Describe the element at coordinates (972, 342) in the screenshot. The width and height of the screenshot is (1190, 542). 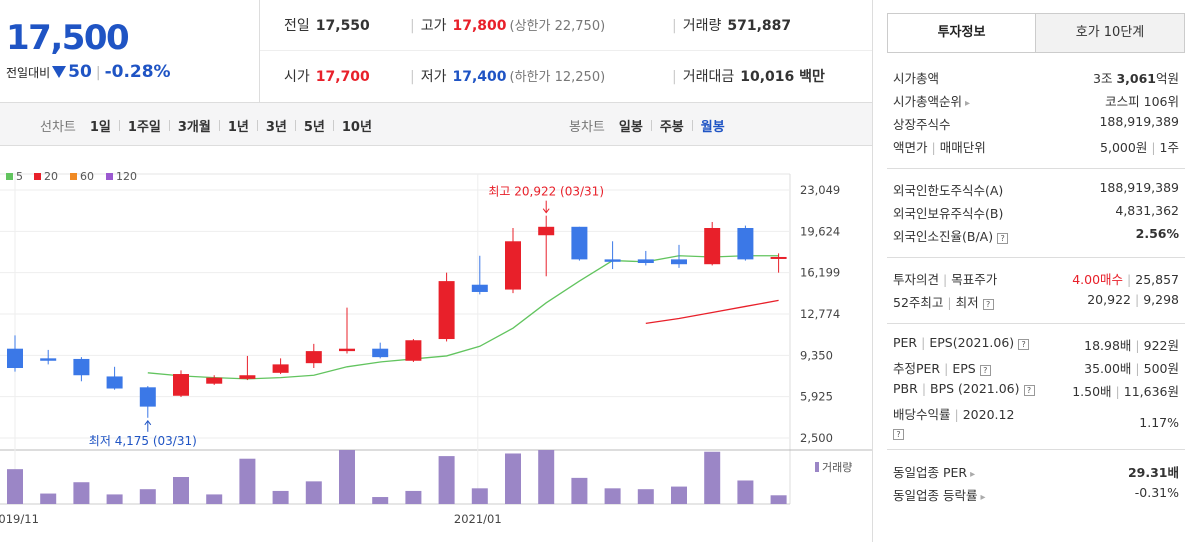
I see `eps-label: EPS(2021.06)` at that location.